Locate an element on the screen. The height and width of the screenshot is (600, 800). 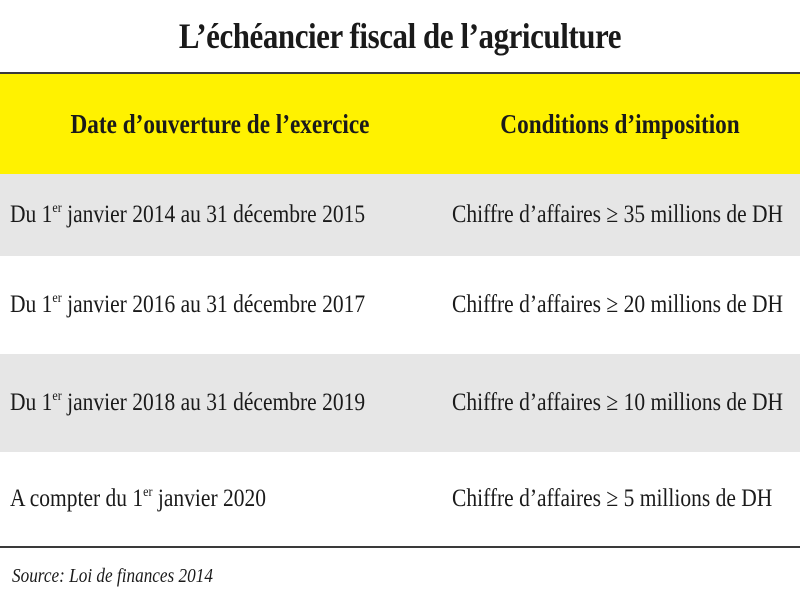
date-text: Du 1er janvier 2016 au 31 décembre 2017 is located at coordinates (187, 305).